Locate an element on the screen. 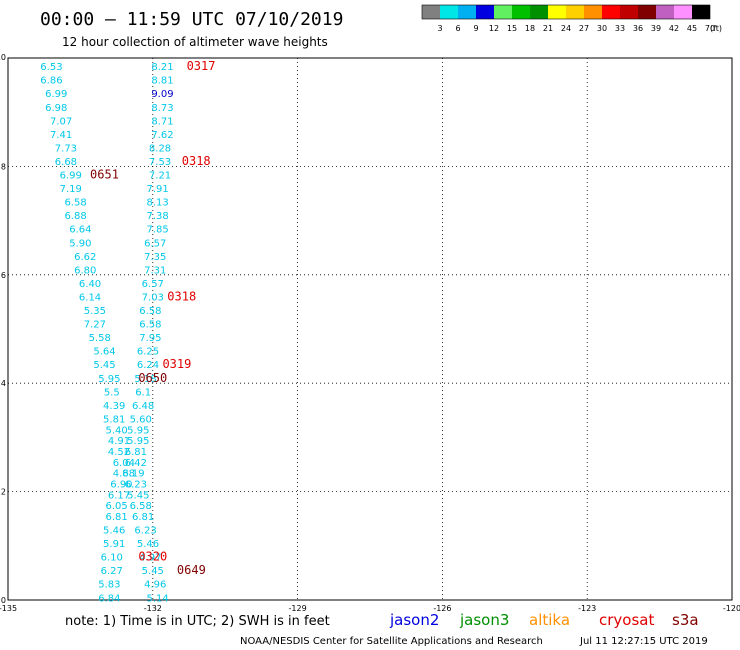 The height and width of the screenshot is (650, 740). y-tick-label: 6 is located at coordinates (3, 275).